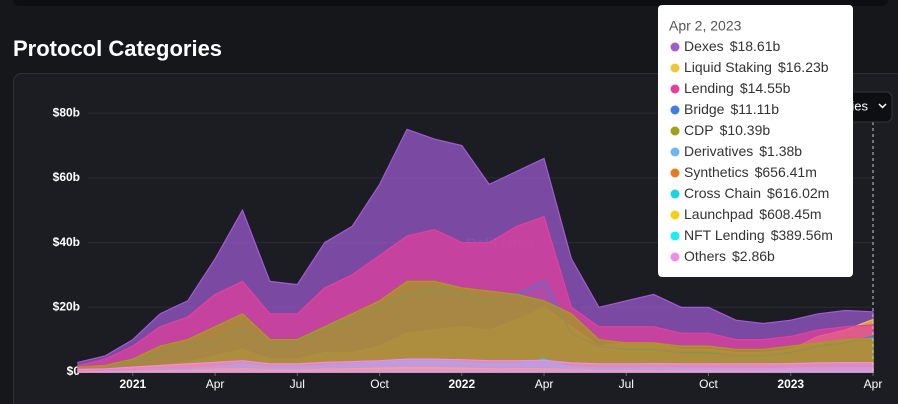 The width and height of the screenshot is (898, 404). I want to click on legend-entry: Bridge $11.11b, so click(731, 109).